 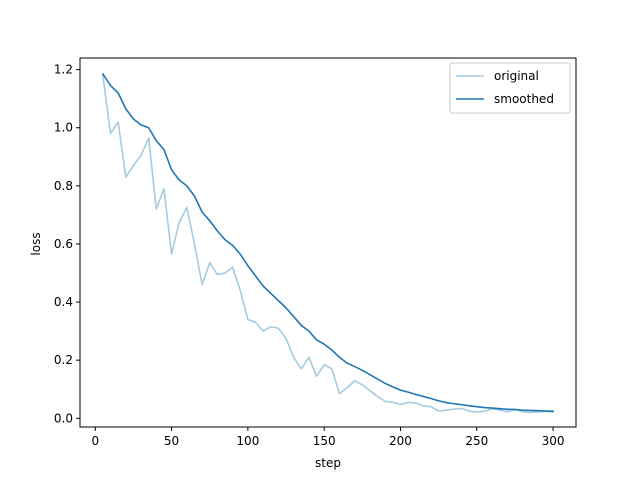 I want to click on x-tick-label: 0, so click(x=95, y=441).